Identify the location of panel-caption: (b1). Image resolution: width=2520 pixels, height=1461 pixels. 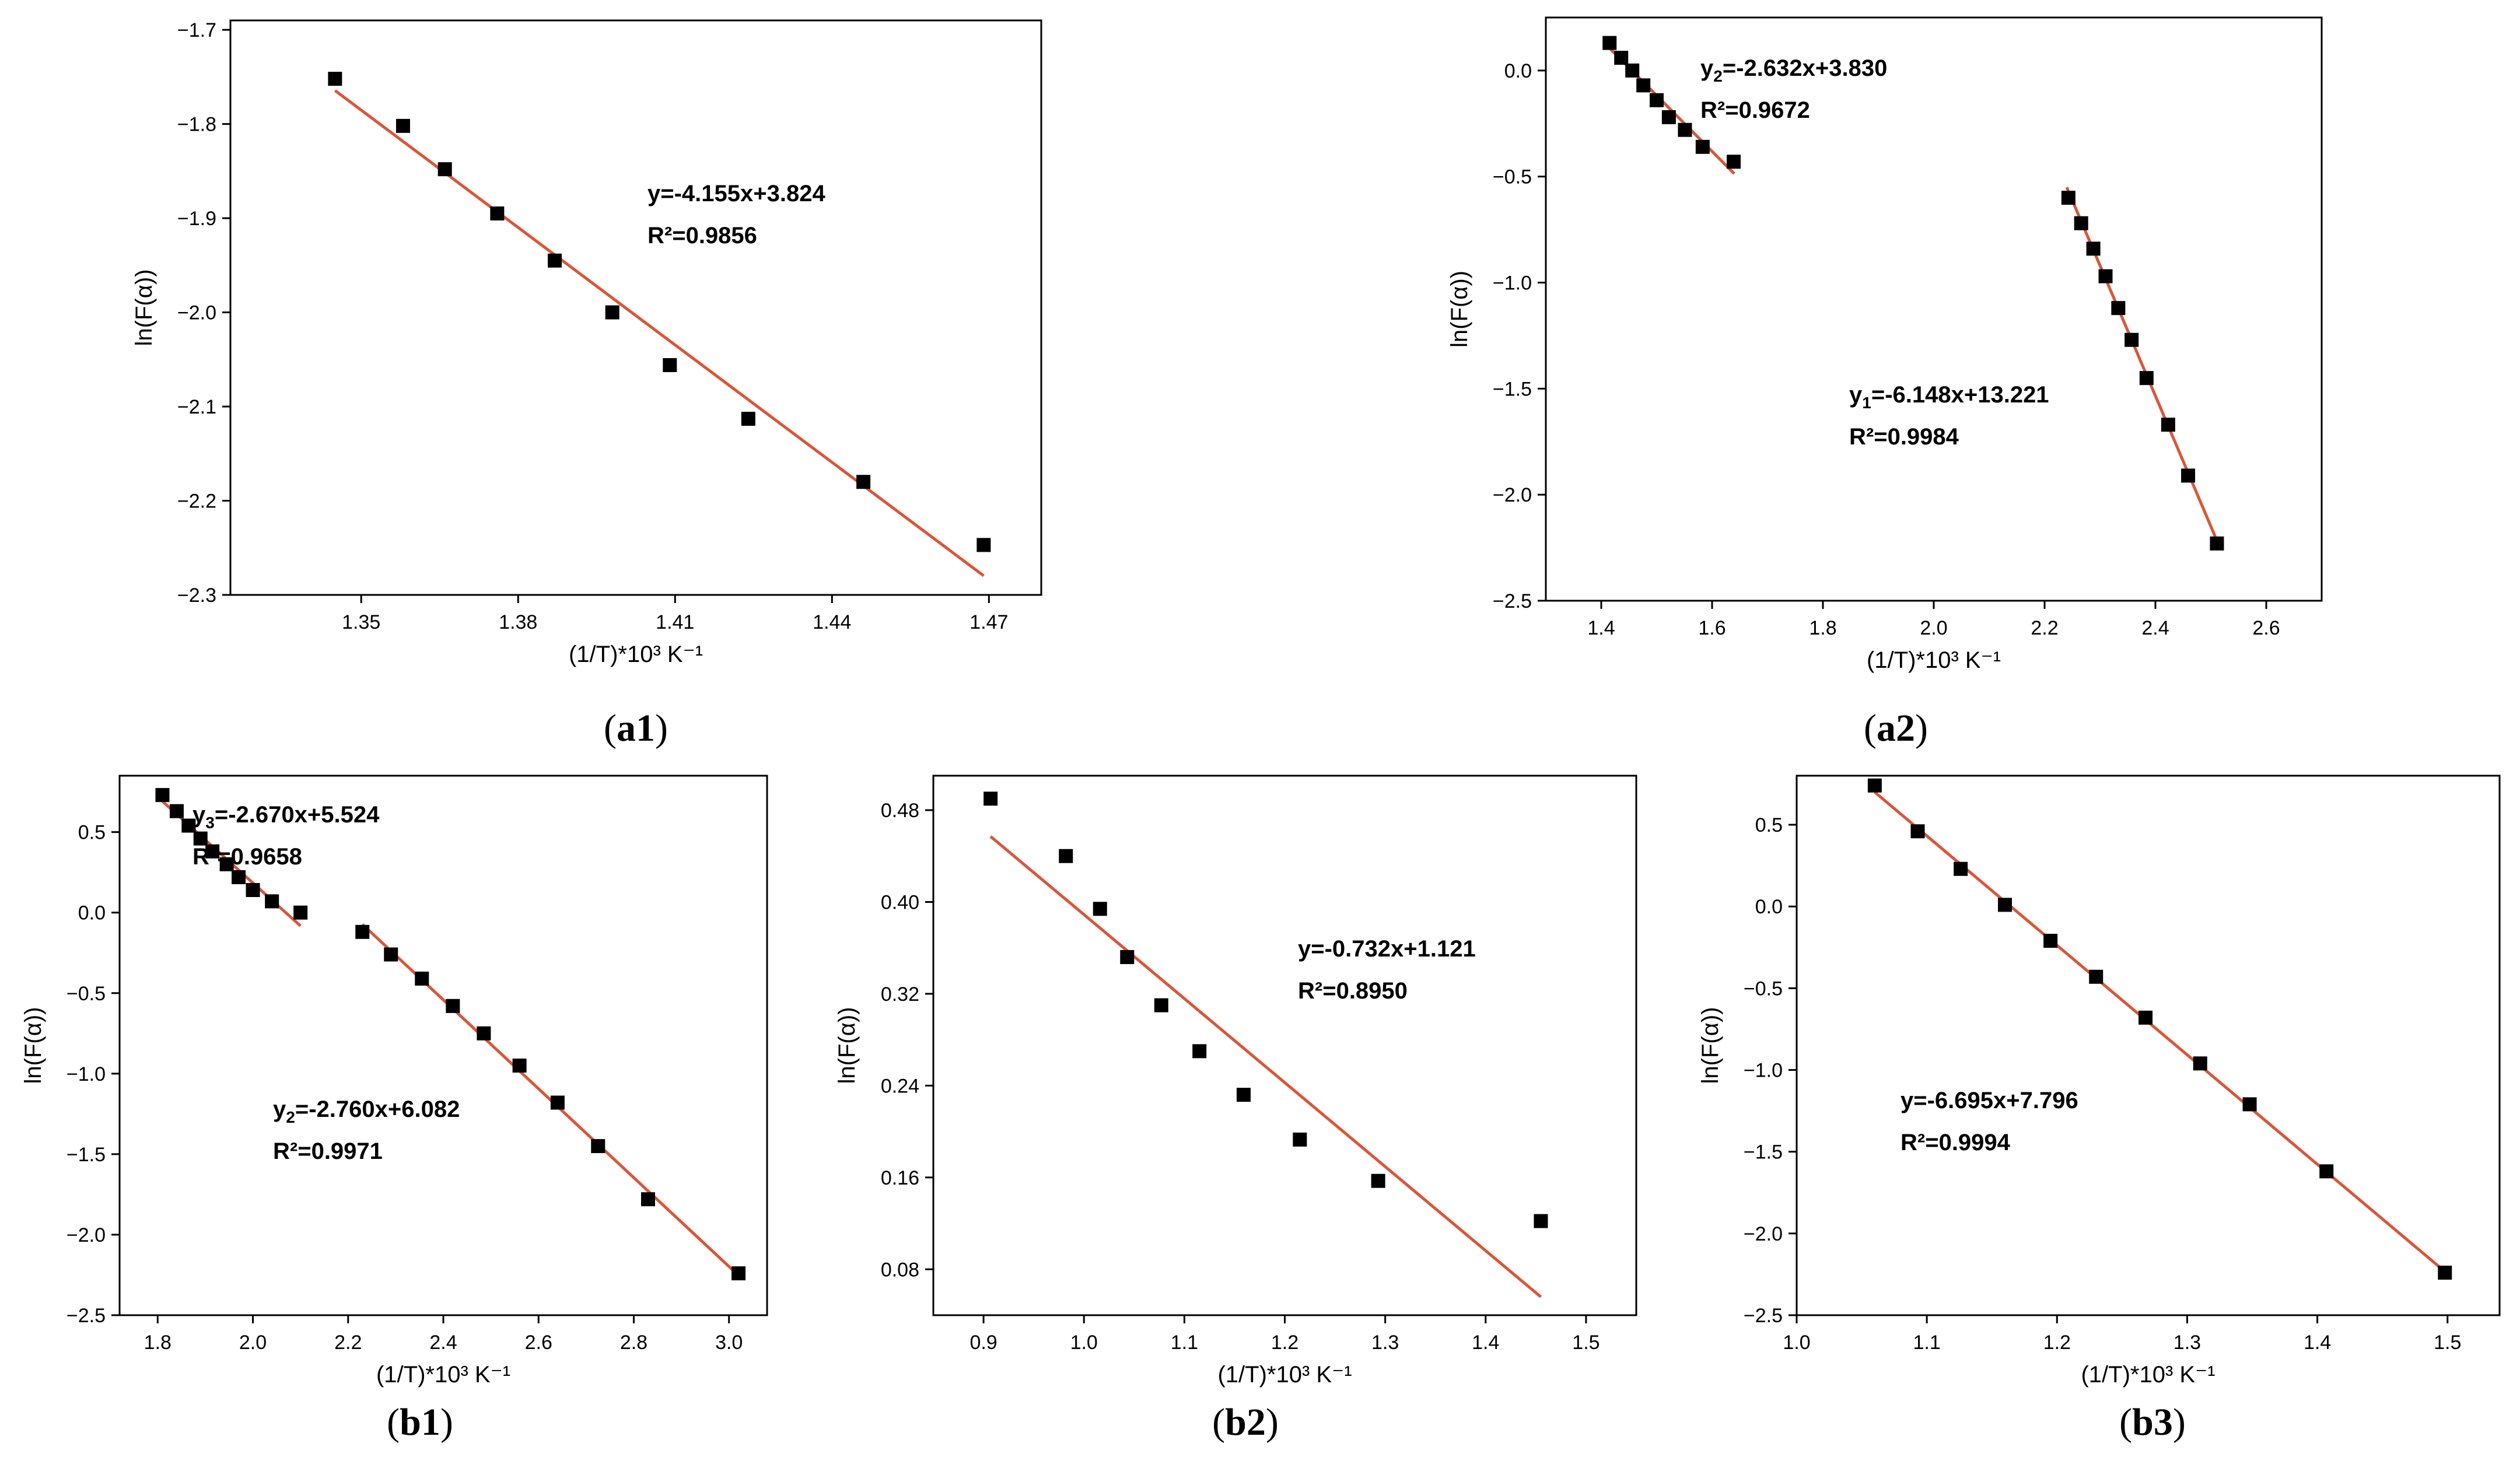
(420, 1422).